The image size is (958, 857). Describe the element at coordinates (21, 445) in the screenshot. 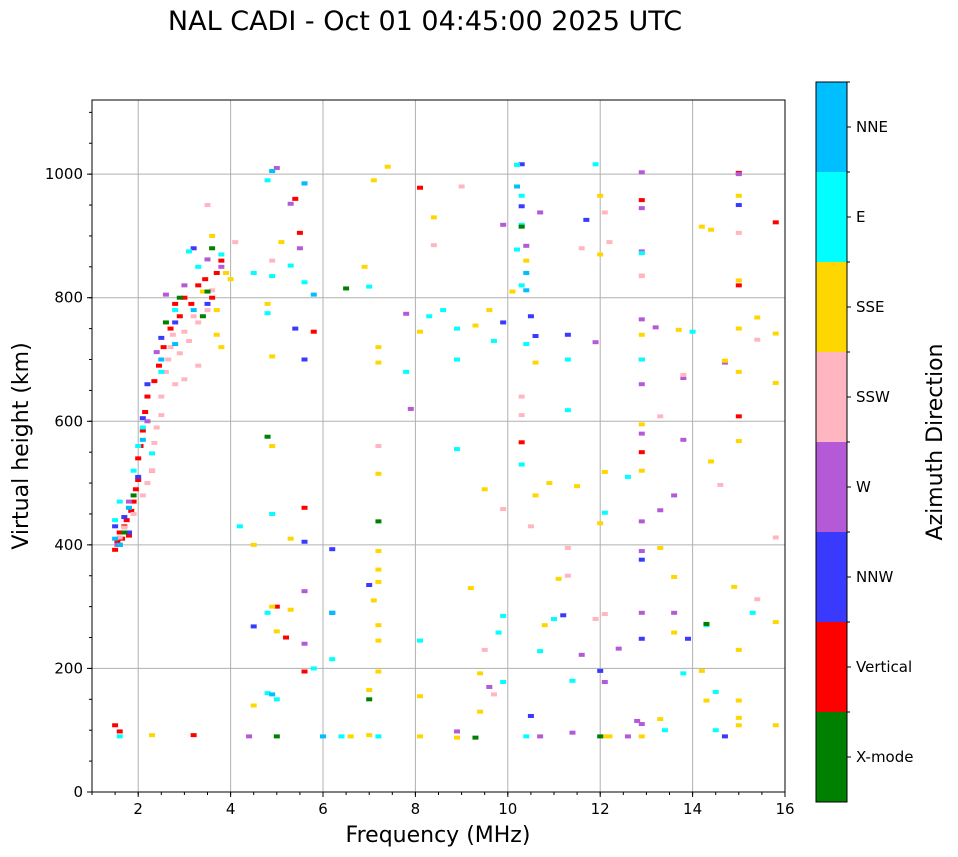

I see `y-axis-label: Virtual height (km)` at that location.